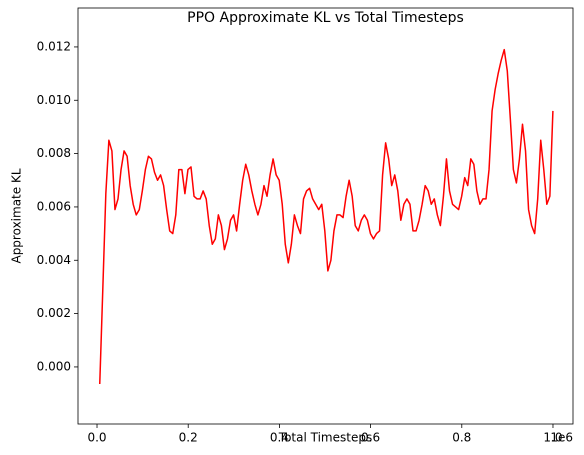 This screenshot has width=584, height=455. What do you see at coordinates (188, 438) in the screenshot?
I see `x-tick-label: 0.2` at bounding box center [188, 438].